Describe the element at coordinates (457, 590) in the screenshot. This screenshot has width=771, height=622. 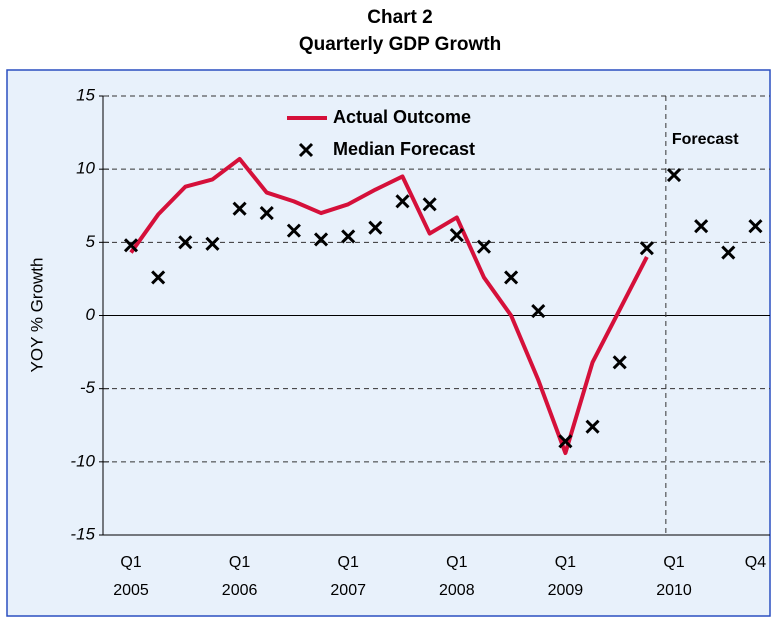
I see `x-tick-label: 2008` at that location.